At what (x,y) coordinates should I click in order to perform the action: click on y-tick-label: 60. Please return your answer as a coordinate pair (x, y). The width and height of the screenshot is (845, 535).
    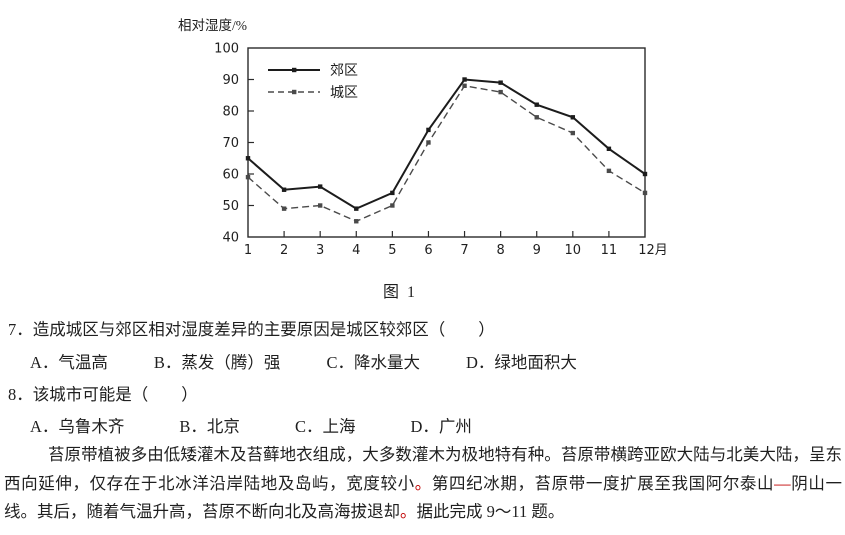
    Looking at the image, I should click on (230, 175).